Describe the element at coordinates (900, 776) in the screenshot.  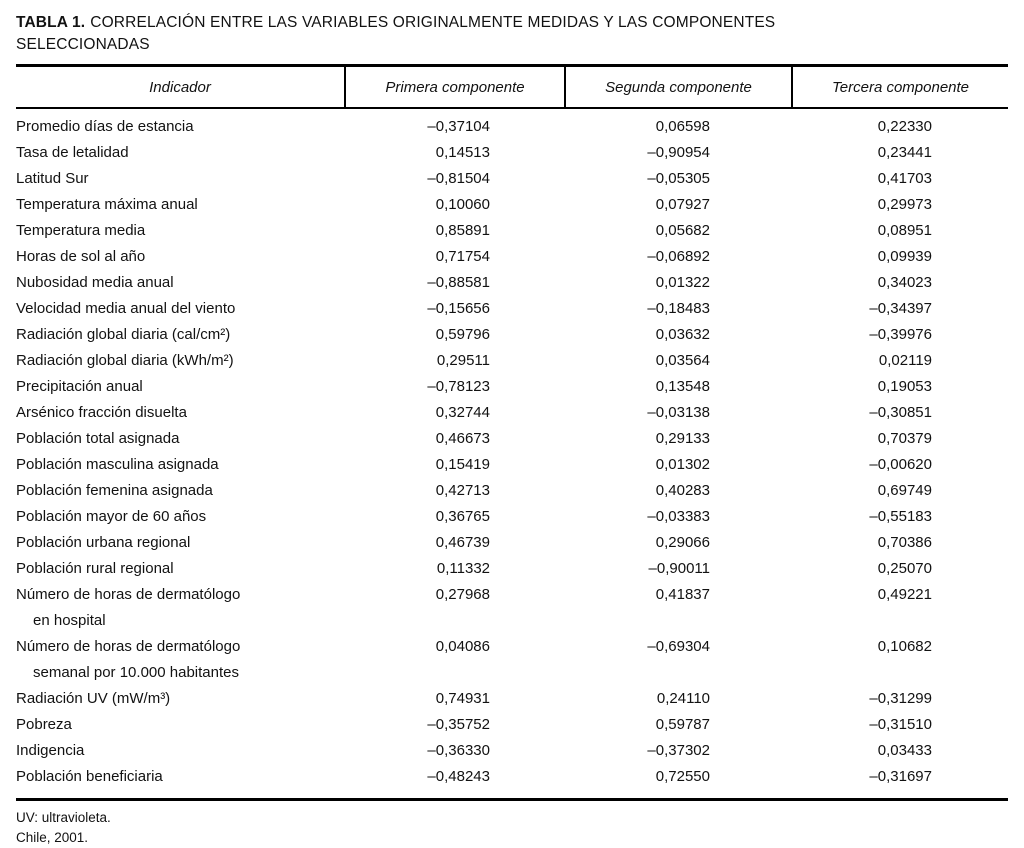
I see `value-cell: –0,31697` at that location.